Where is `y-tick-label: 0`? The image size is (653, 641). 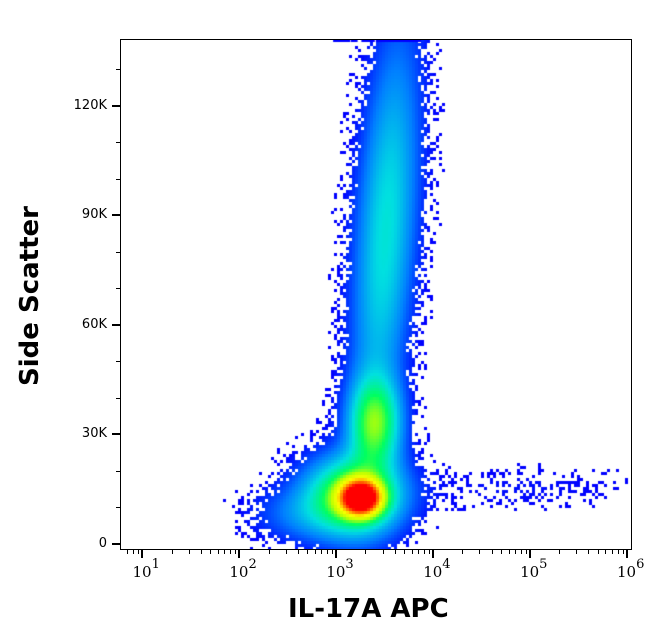 y-tick-label: 0 is located at coordinates (102, 543).